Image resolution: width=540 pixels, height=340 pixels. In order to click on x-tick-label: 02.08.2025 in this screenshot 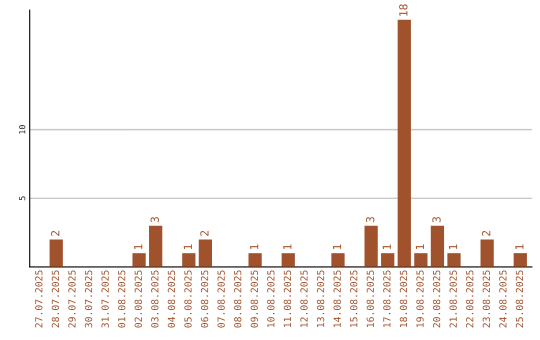, I will do `click(138, 299)`.